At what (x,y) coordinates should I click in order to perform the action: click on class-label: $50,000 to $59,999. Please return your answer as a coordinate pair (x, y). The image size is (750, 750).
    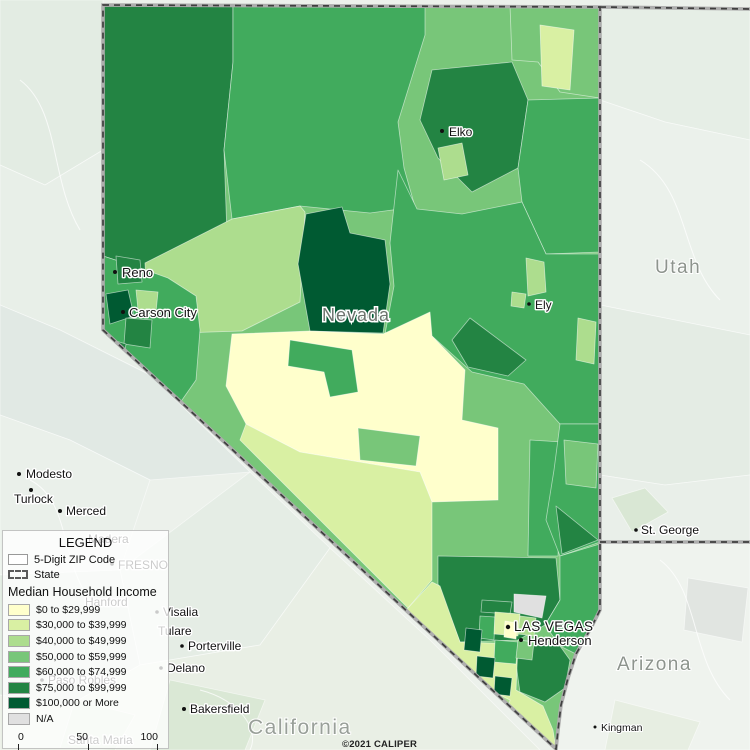
    Looking at the image, I should click on (81, 656).